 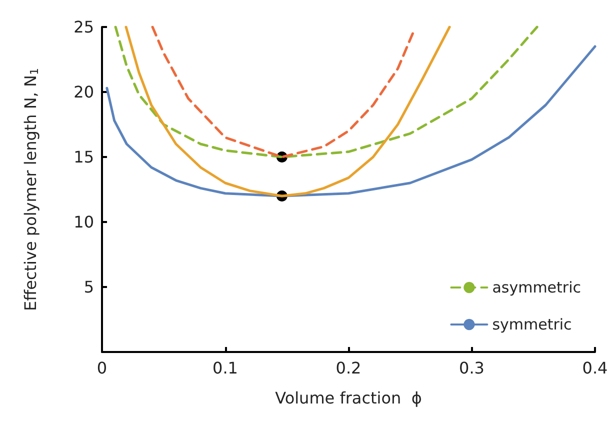 I want to click on y-tick-label: 15, so click(x=84, y=157).